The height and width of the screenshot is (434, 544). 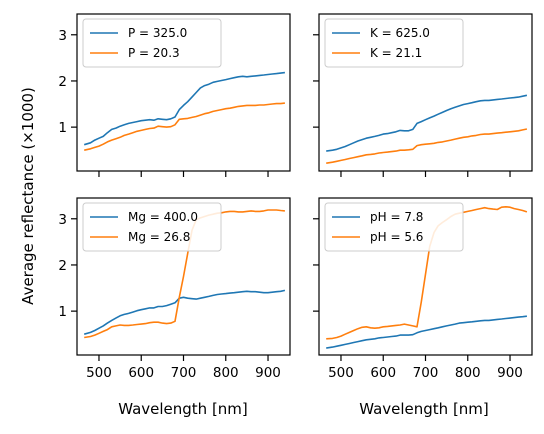 What do you see at coordinates (154, 53) in the screenshot?
I see `legend-label: P = 20.3` at bounding box center [154, 53].